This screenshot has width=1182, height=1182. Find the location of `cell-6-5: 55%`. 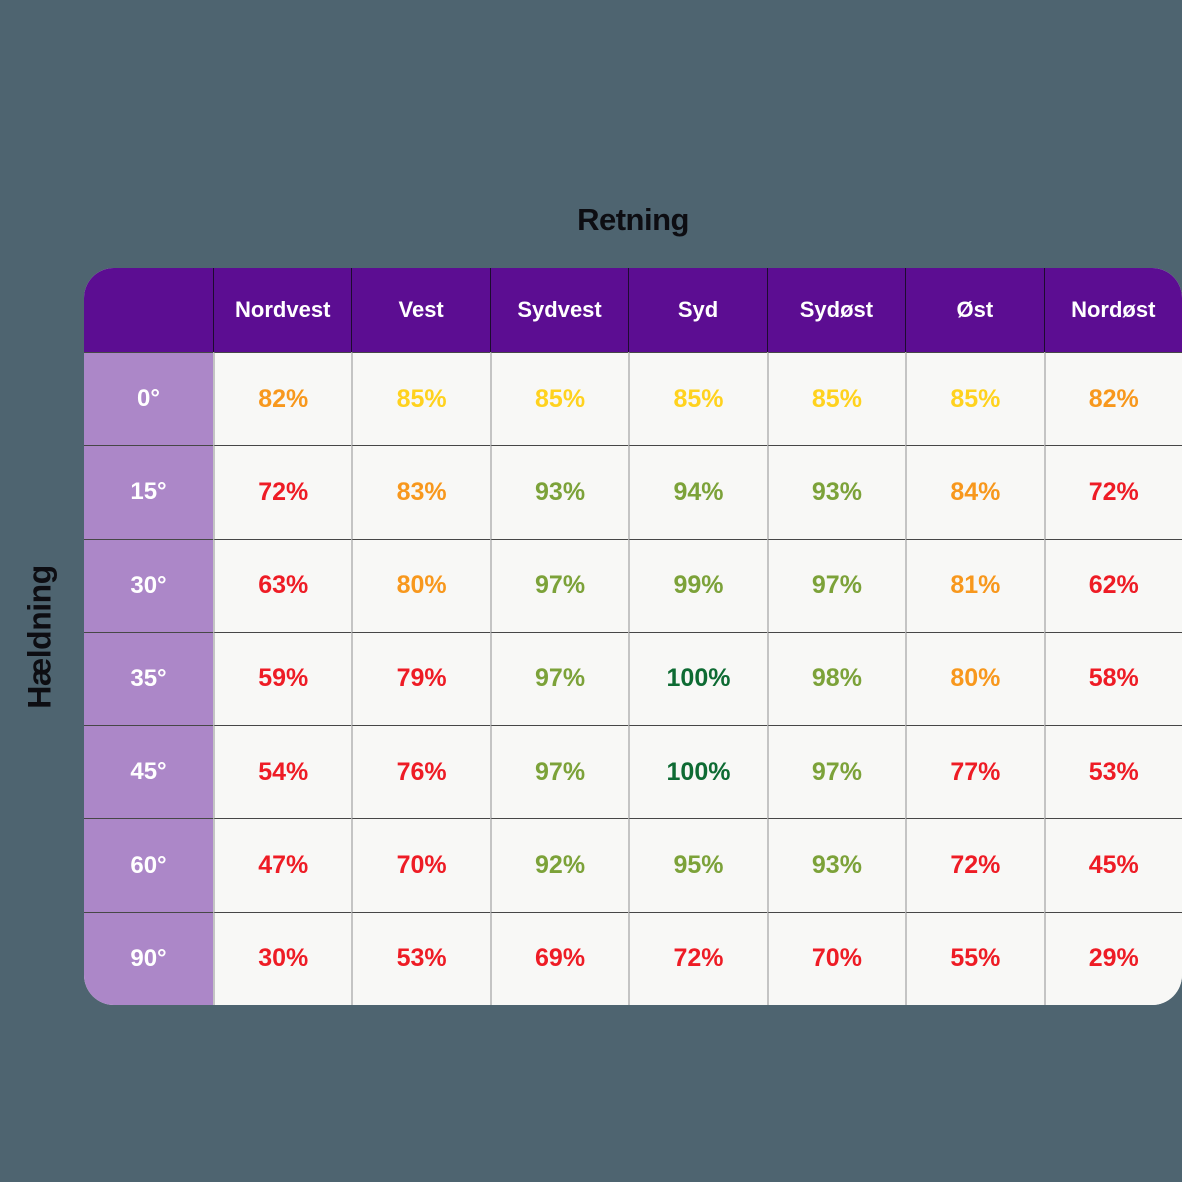

cell-6-5: 55% is located at coordinates (974, 958).